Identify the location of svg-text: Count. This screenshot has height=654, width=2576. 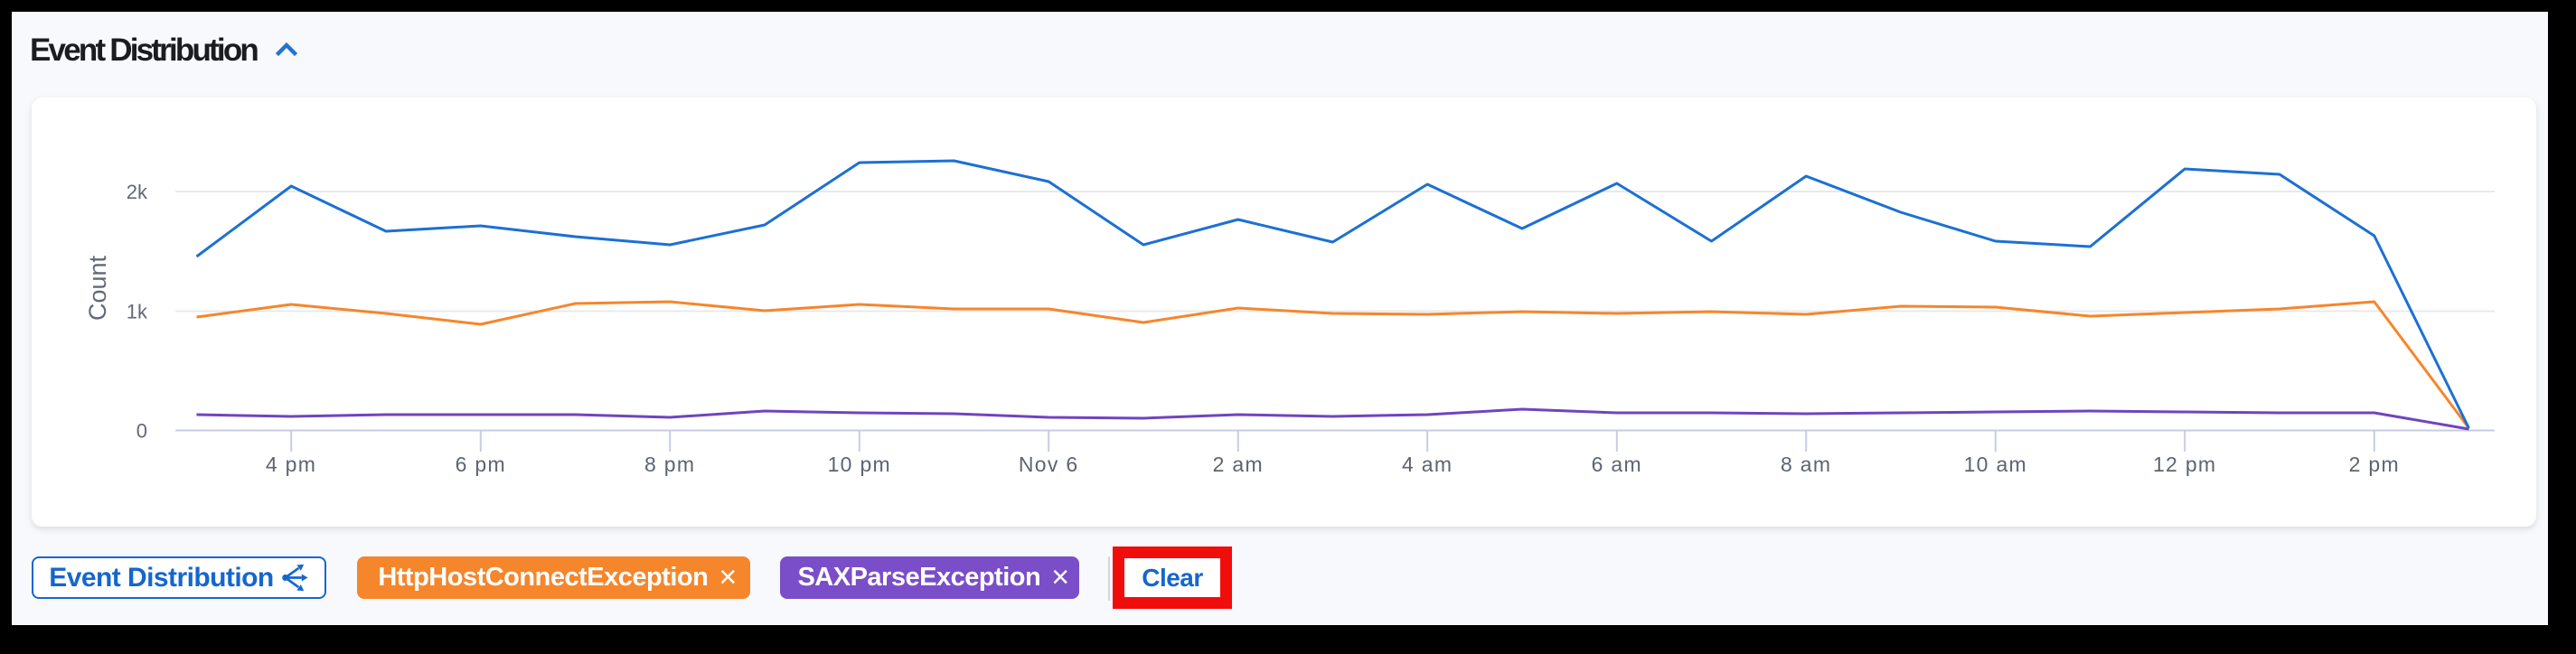
(98, 288).